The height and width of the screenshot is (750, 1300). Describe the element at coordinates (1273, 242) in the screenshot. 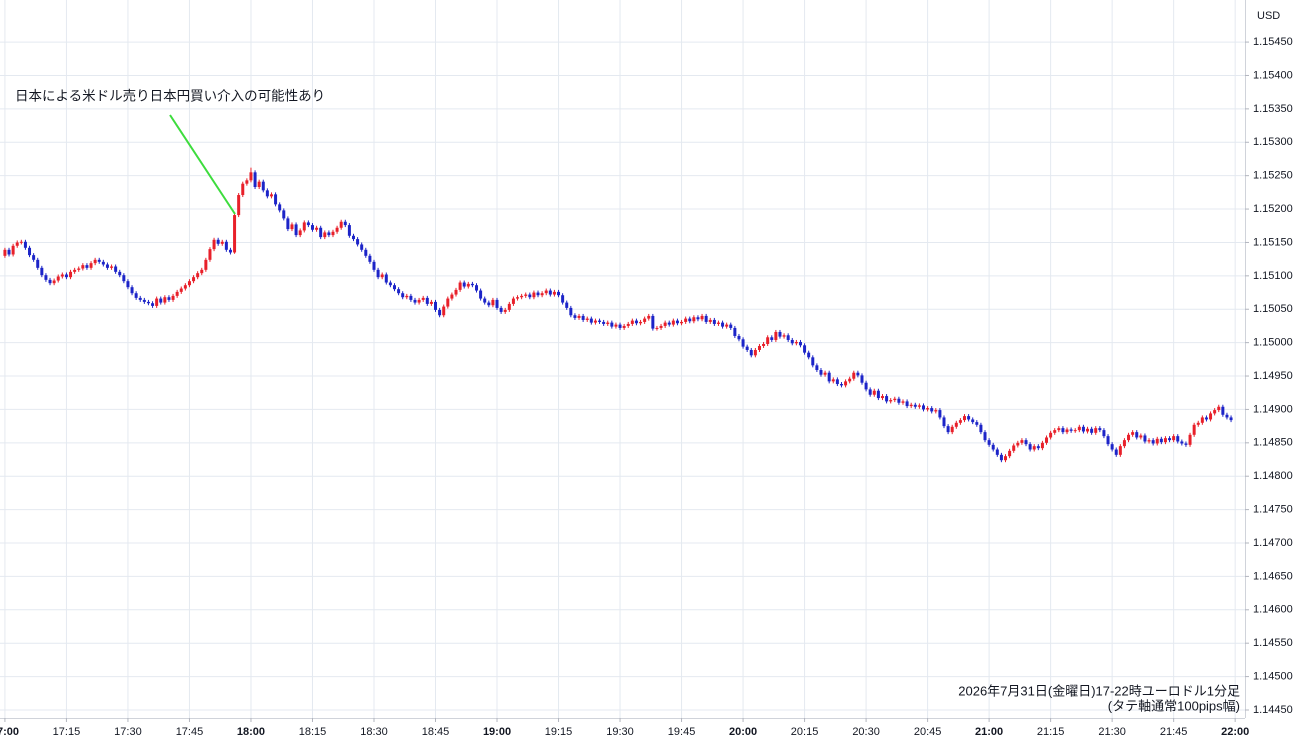

I see `y-tick-label: 1.15150` at that location.